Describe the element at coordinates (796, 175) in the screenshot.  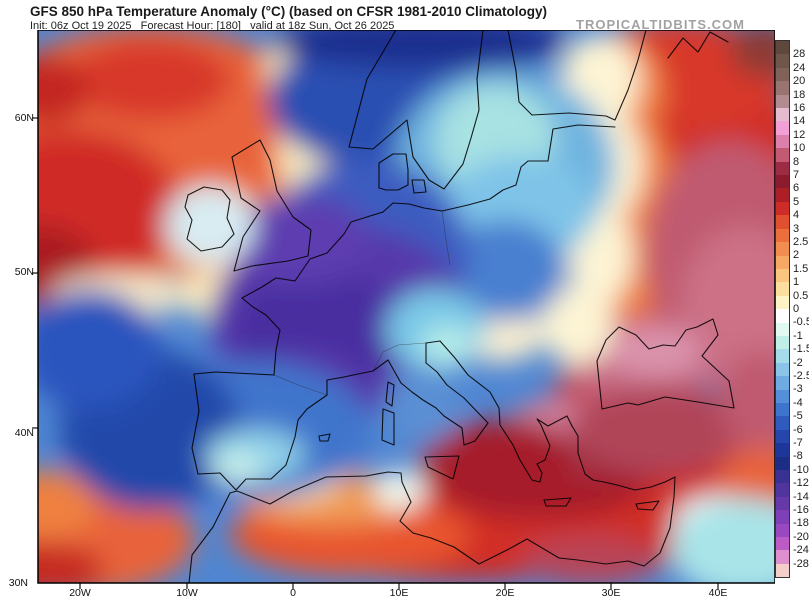
I see `colorbar-label: 7` at that location.